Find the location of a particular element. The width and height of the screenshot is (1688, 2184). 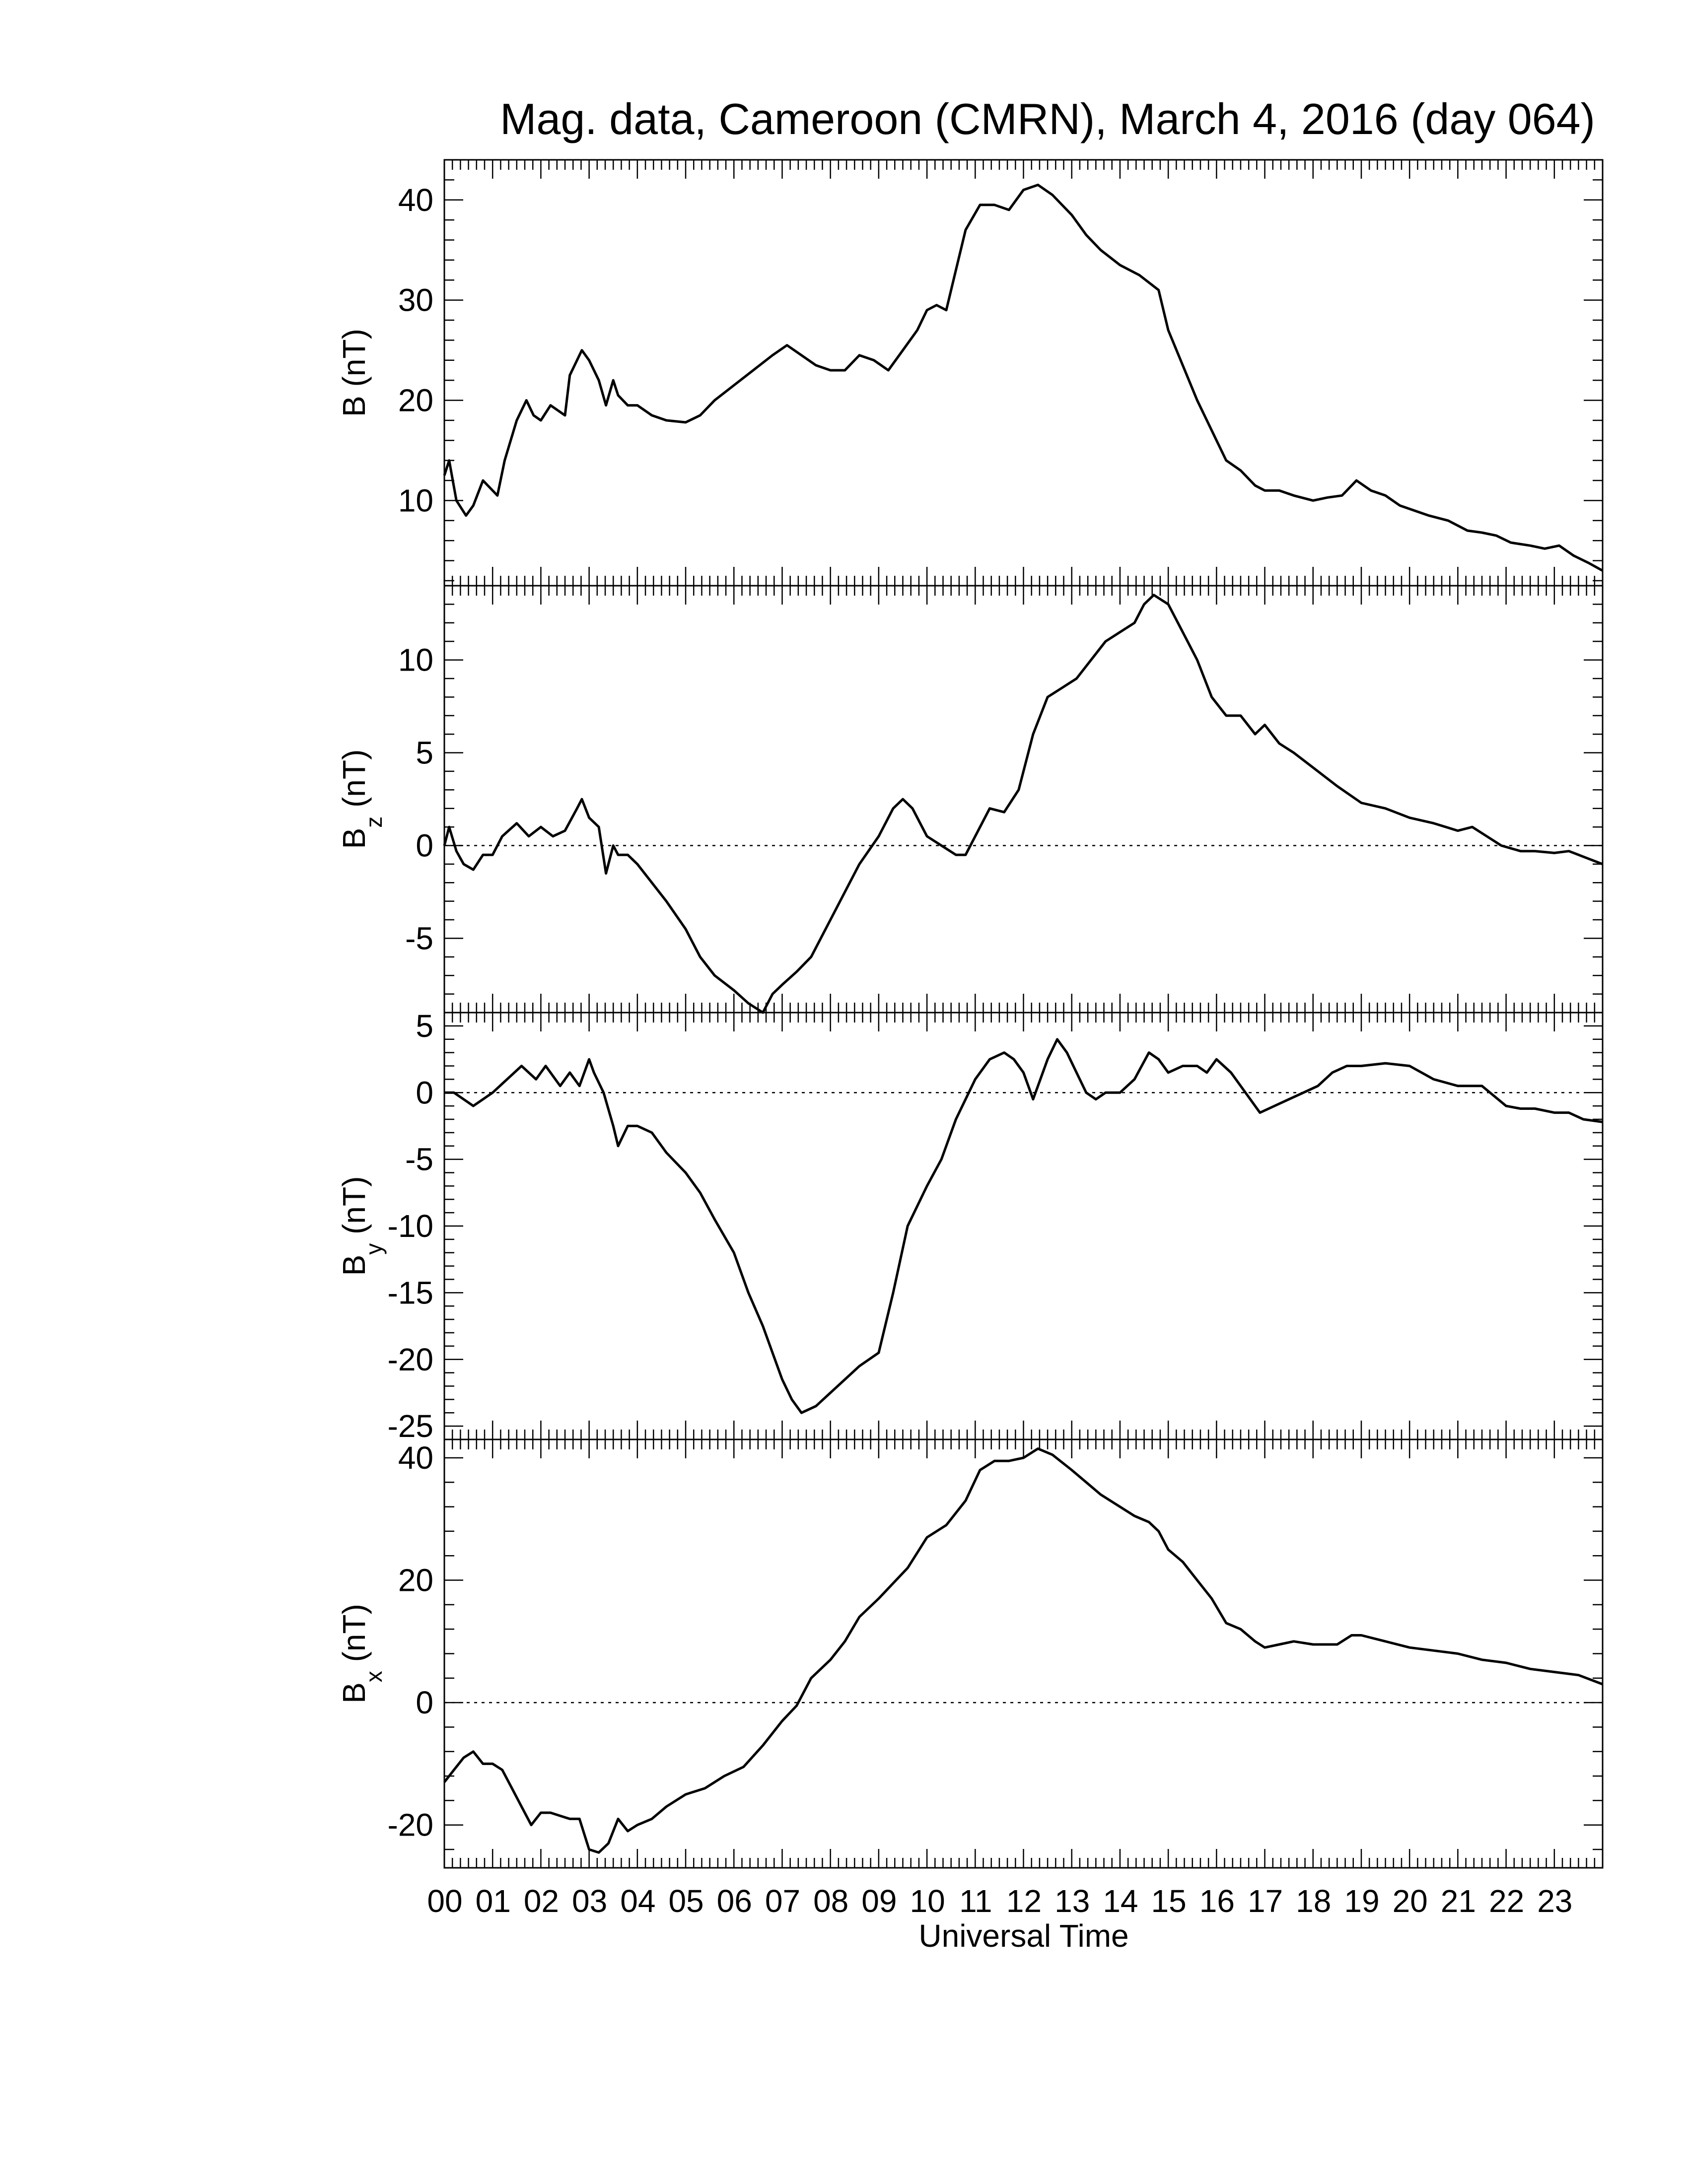

y-tick-label: -10 is located at coordinates (411, 1226).